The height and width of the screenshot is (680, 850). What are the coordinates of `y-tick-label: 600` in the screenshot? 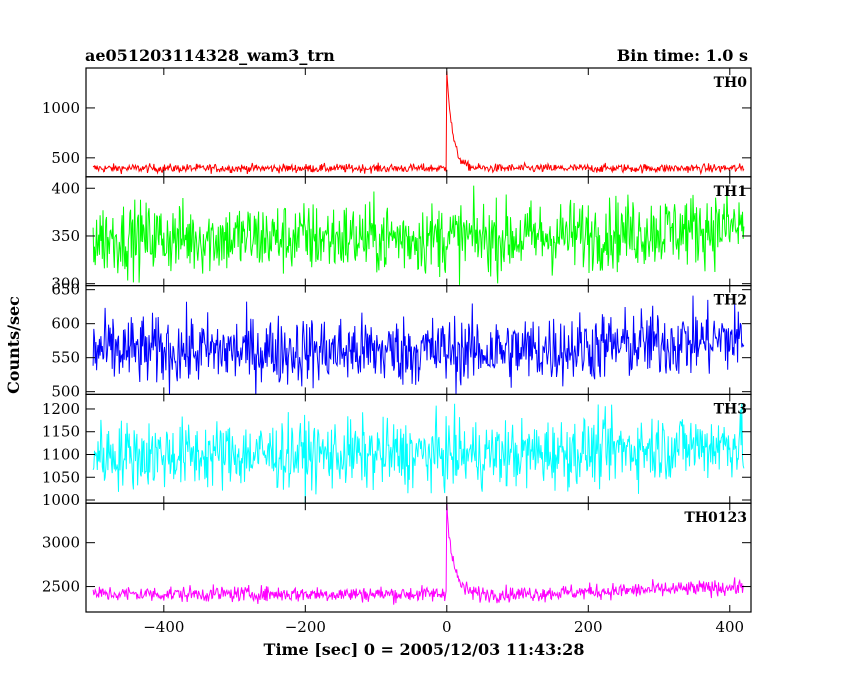 It's located at (65, 324).